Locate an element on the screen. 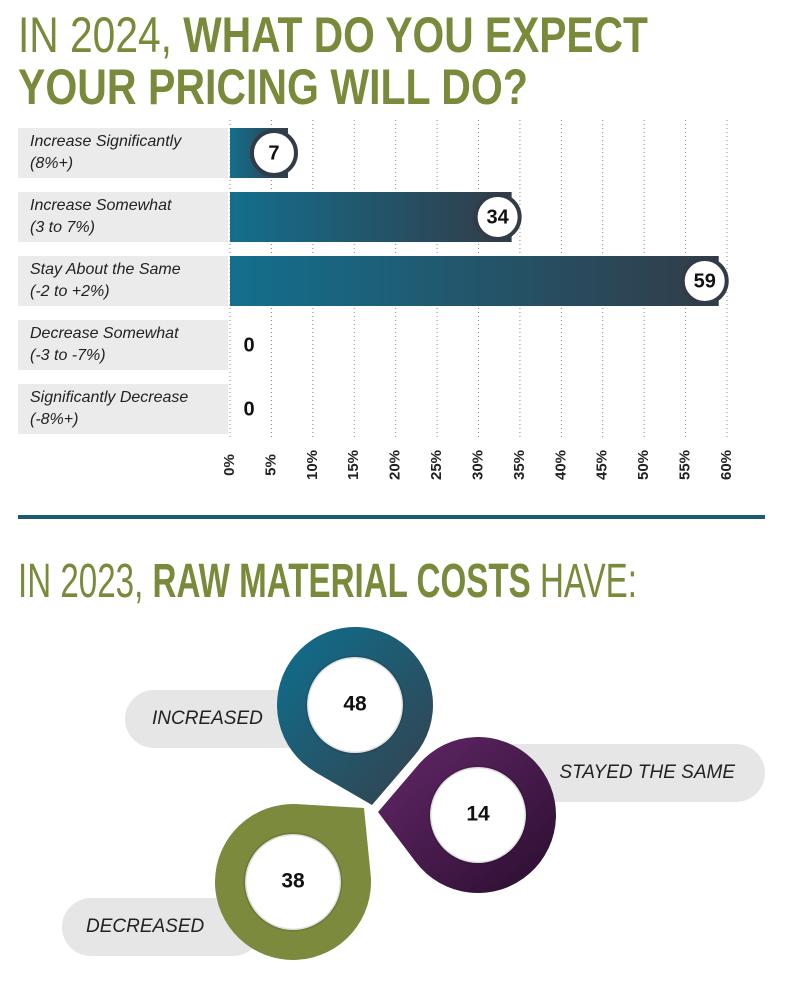  title-part: YOUR PRICING WILL DO? is located at coordinates (273, 87).